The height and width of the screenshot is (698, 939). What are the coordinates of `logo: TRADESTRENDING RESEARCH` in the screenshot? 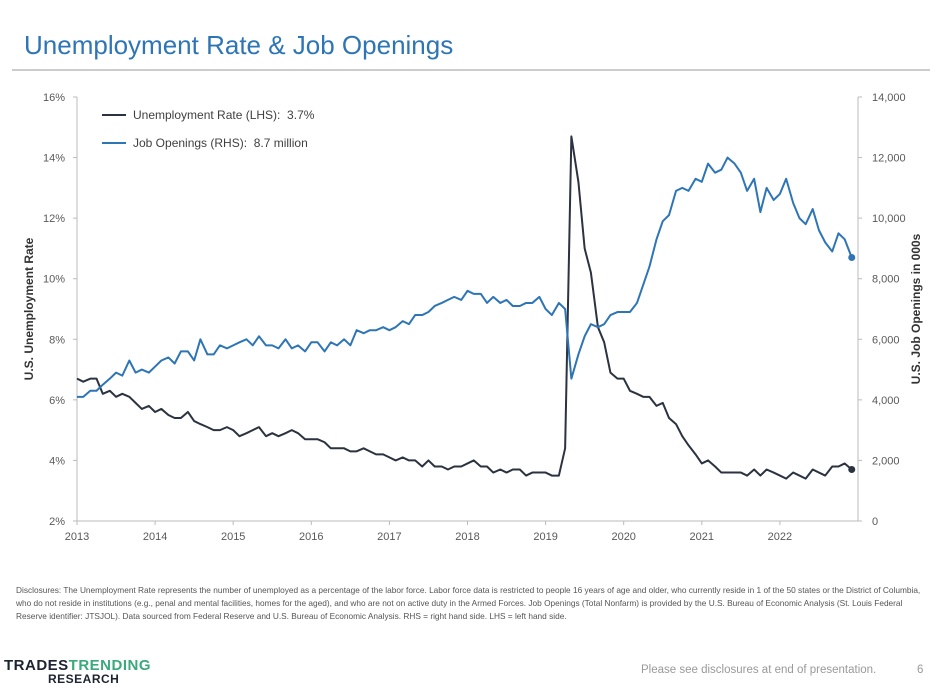 It's located at (77, 671).